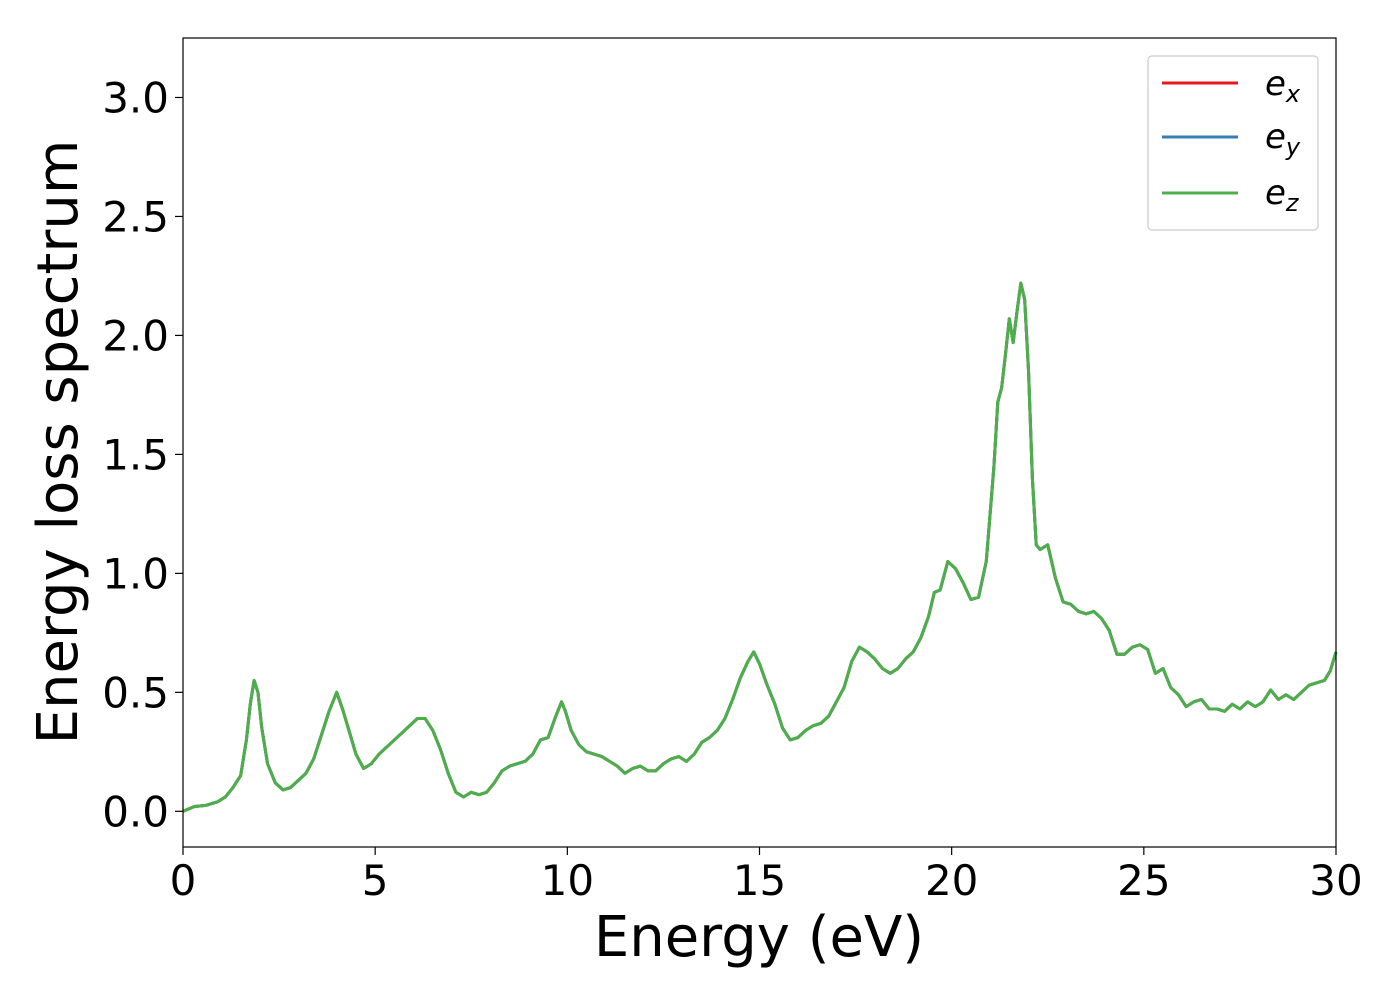 This screenshot has height=1000, width=1400. What do you see at coordinates (1231, 86) in the screenshot?
I see `legend-item-ex: ex` at bounding box center [1231, 86].